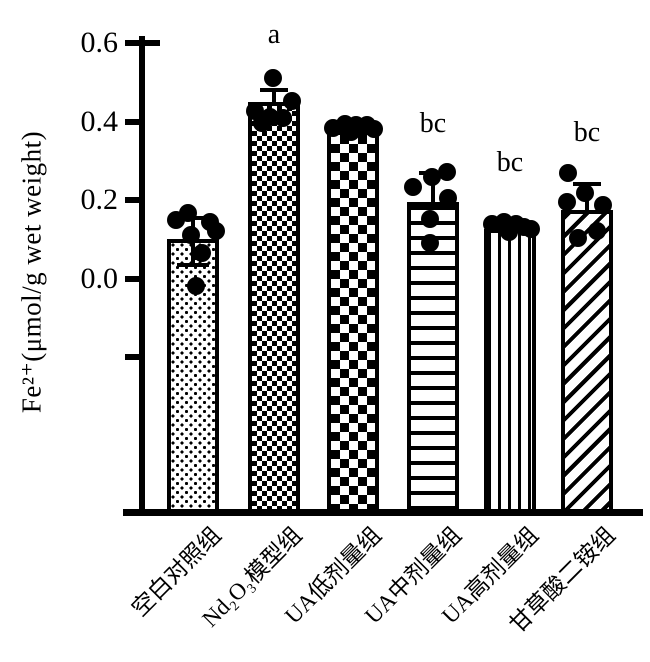 The image size is (650, 662). Describe the element at coordinates (99, 42) in the screenshot. I see `y-tick-label: 0.6` at that location.